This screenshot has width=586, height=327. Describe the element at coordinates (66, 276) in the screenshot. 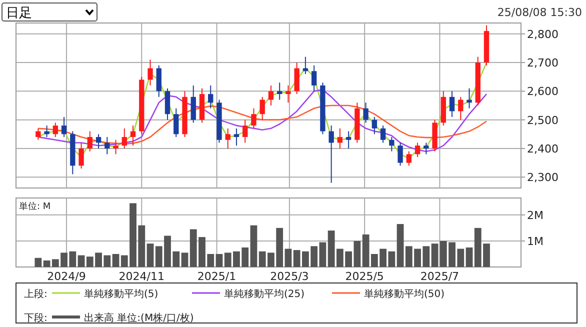

I see `x-tick-label: 2024/9` at that location.